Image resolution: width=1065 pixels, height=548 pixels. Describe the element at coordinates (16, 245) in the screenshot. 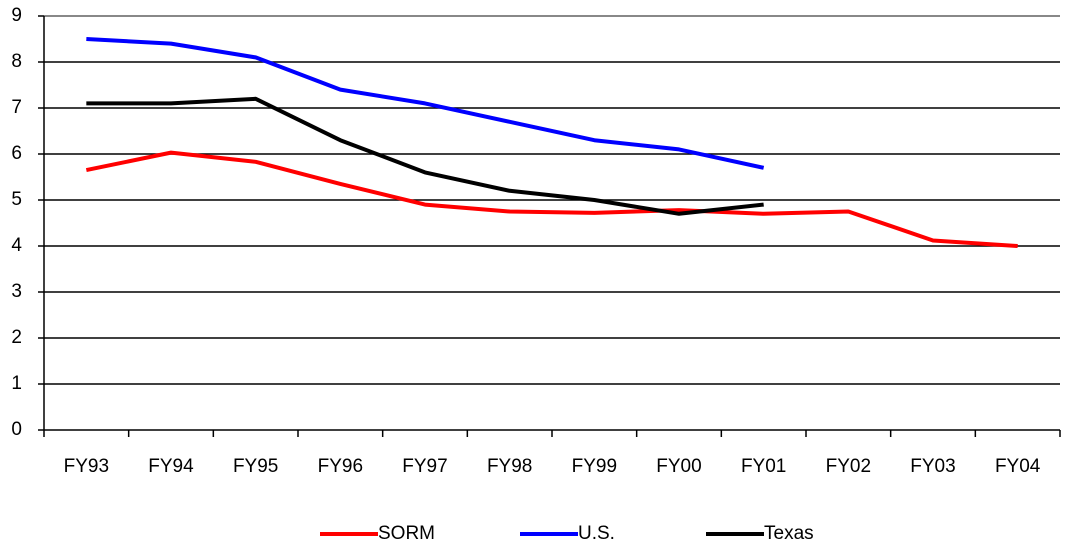

I see `y-tick-label: 4` at that location.